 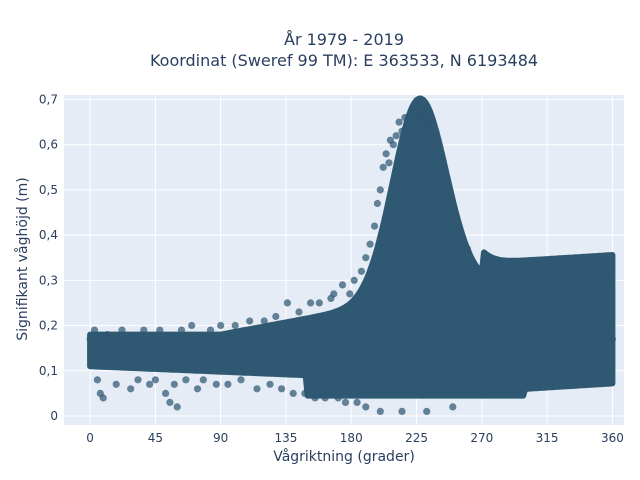 I want to click on x-tick-label-3: 135, so click(x=286, y=438).